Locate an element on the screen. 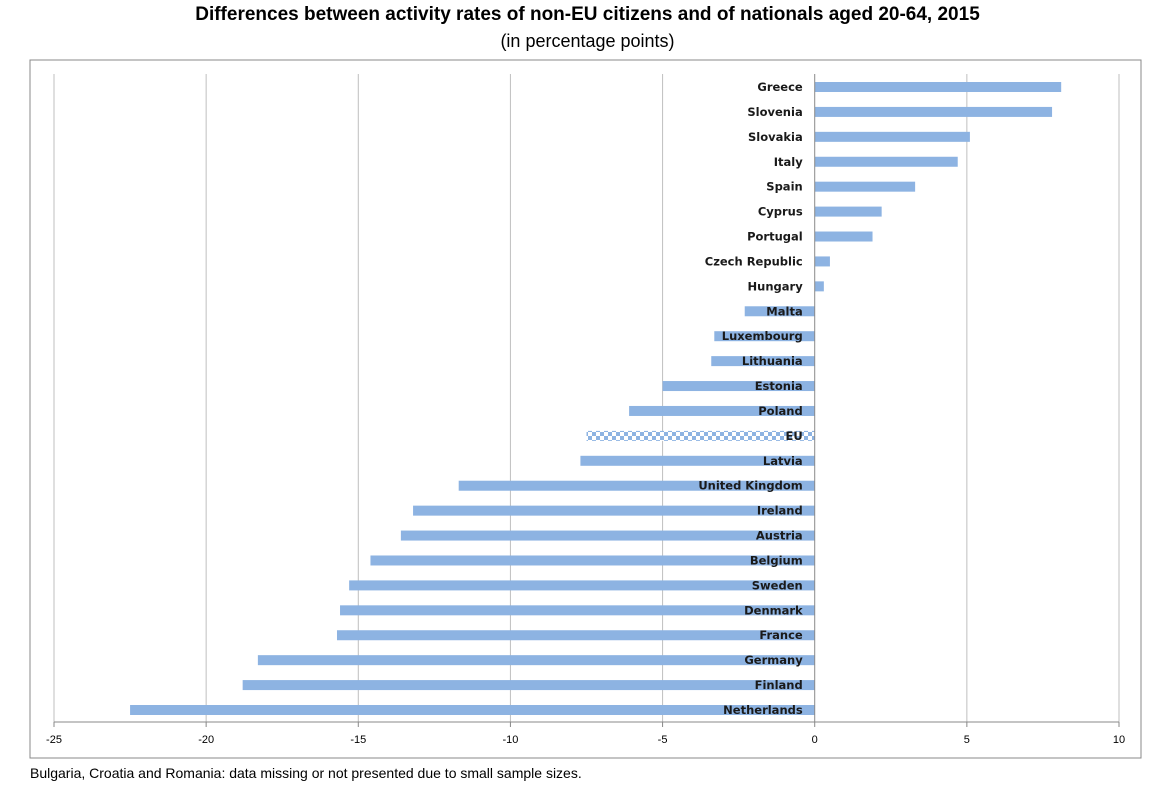 The image size is (1175, 806). x-tick-label: -10 is located at coordinates (510, 740).